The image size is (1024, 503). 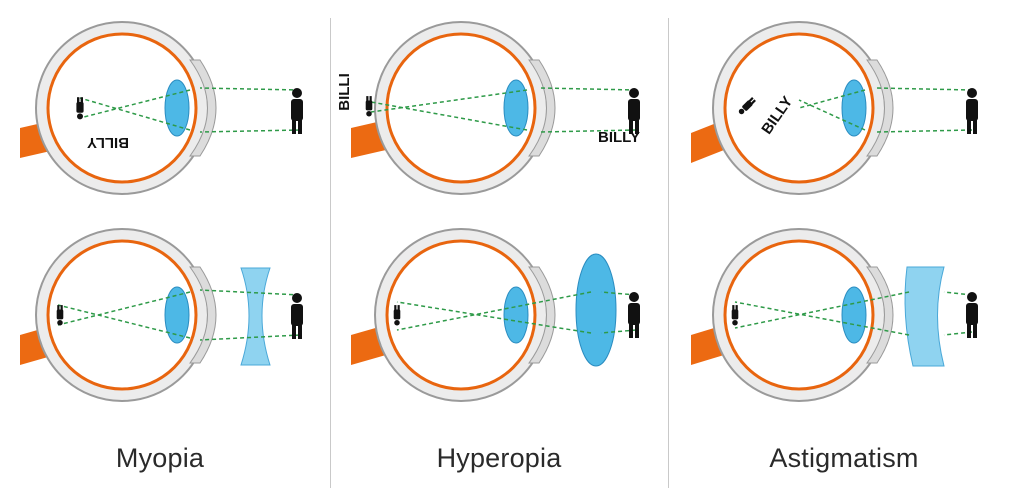 What do you see at coordinates (924, 316) in the screenshot?
I see `cylindrical-lens-icon` at bounding box center [924, 316].